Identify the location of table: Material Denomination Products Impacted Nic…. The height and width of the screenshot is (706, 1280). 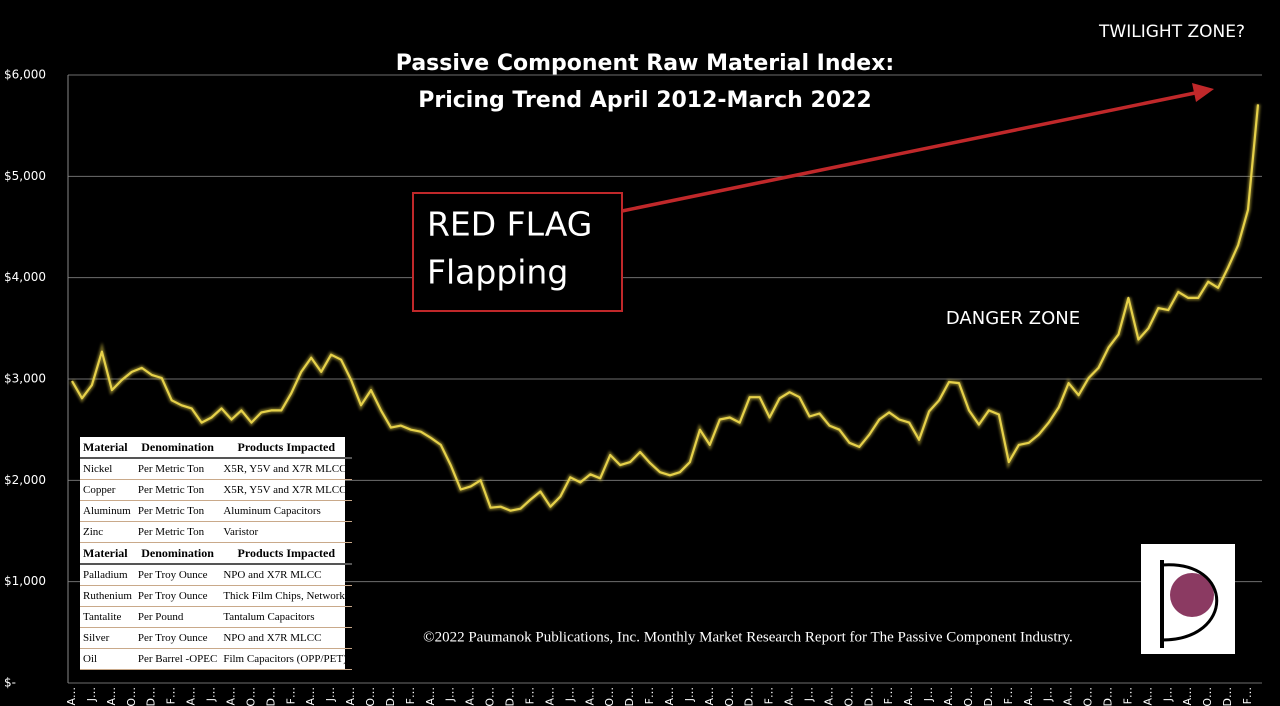
(216, 553).